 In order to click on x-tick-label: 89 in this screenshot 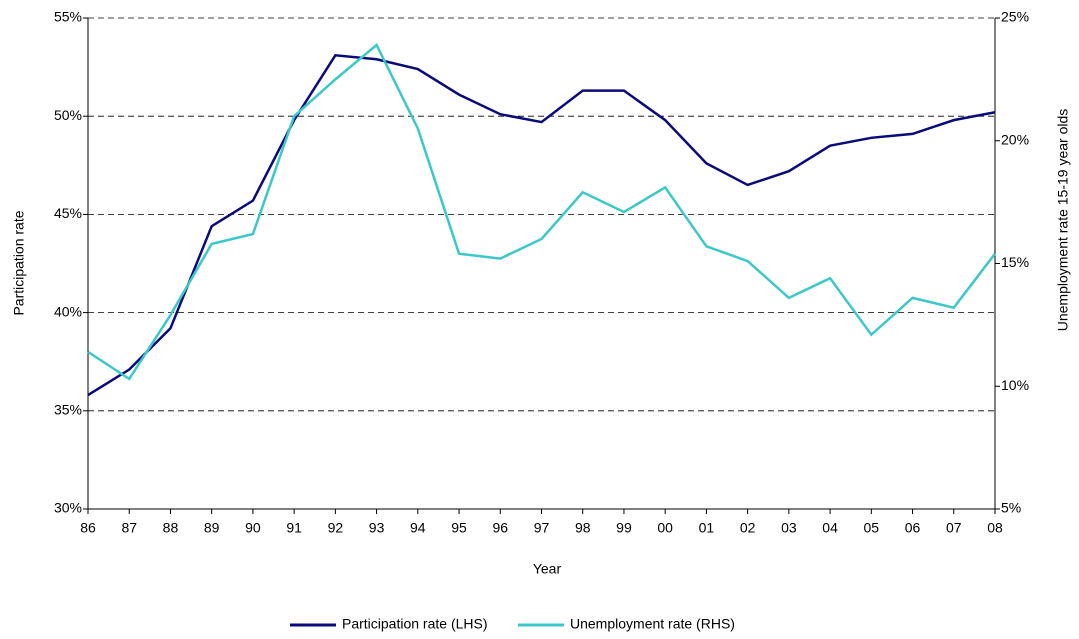, I will do `click(212, 528)`.